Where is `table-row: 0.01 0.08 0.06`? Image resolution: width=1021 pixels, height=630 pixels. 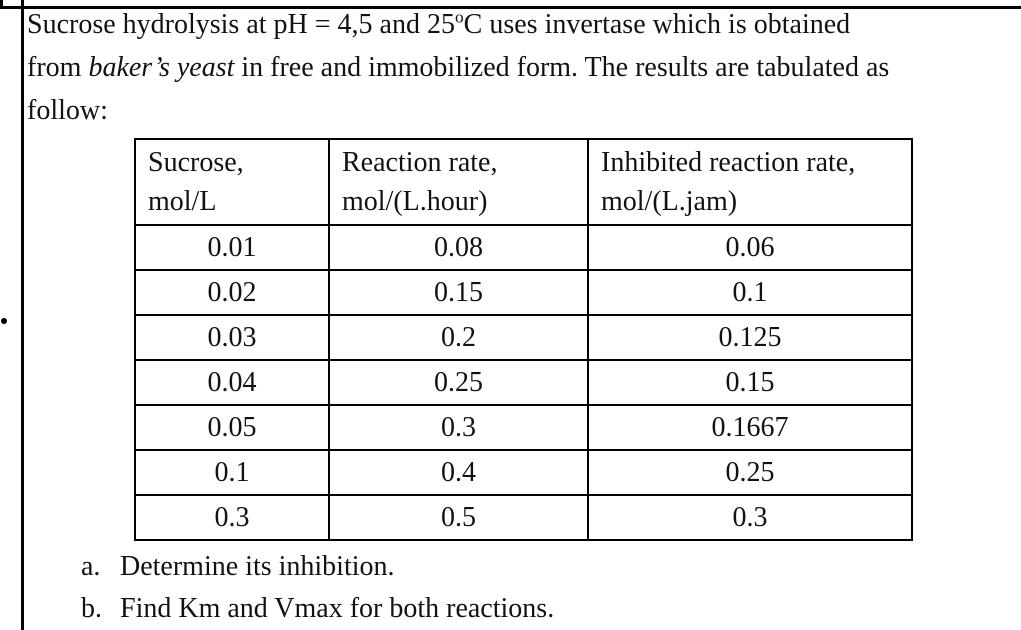 table-row: 0.01 0.08 0.06 is located at coordinates (523, 247).